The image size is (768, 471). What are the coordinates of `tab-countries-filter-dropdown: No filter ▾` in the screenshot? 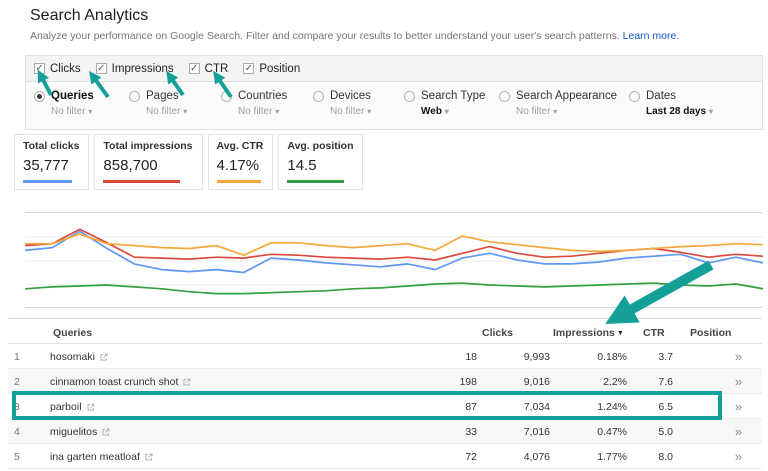 It's located at (259, 111).